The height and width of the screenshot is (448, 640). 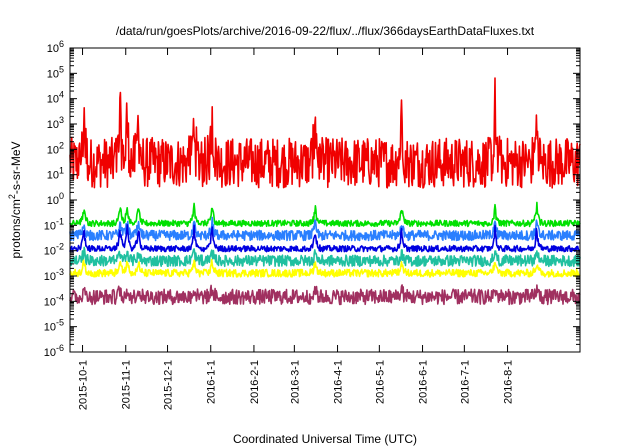 What do you see at coordinates (55, 199) in the screenshot?
I see `y-tick-label: 10⁰` at bounding box center [55, 199].